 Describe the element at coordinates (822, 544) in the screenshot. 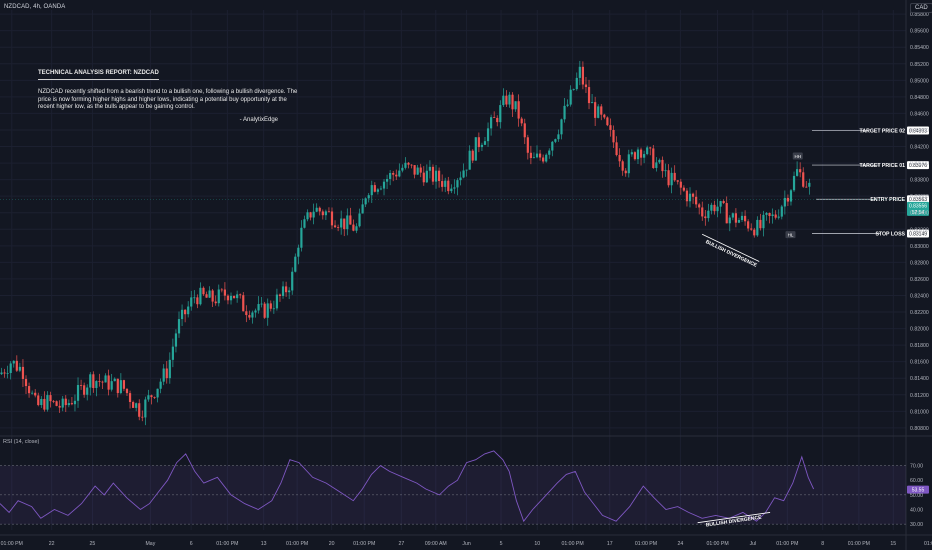

I see `time-tick-label: 8` at that location.